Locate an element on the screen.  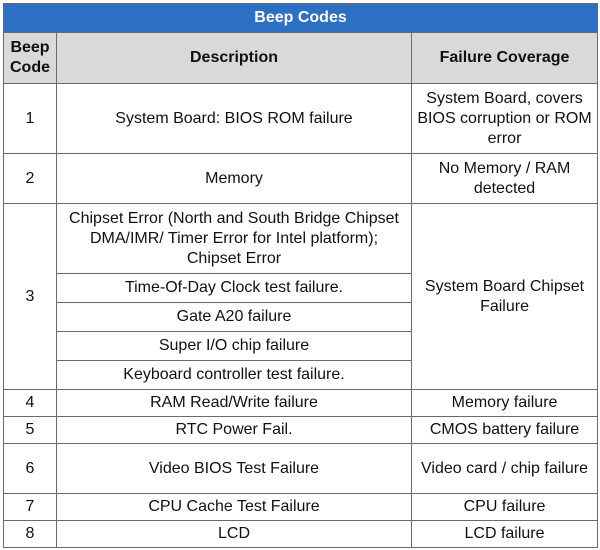
header-beep-code-line1: Beep is located at coordinates (30, 47).